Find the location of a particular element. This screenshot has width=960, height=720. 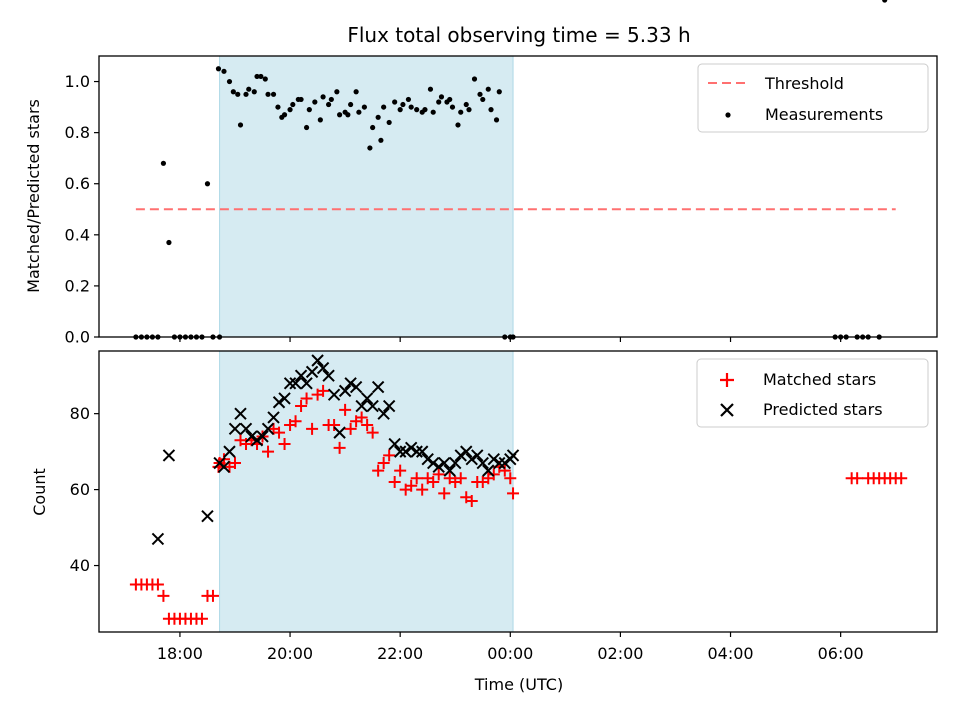

legend-predicted-swatch is located at coordinates (727, 410).